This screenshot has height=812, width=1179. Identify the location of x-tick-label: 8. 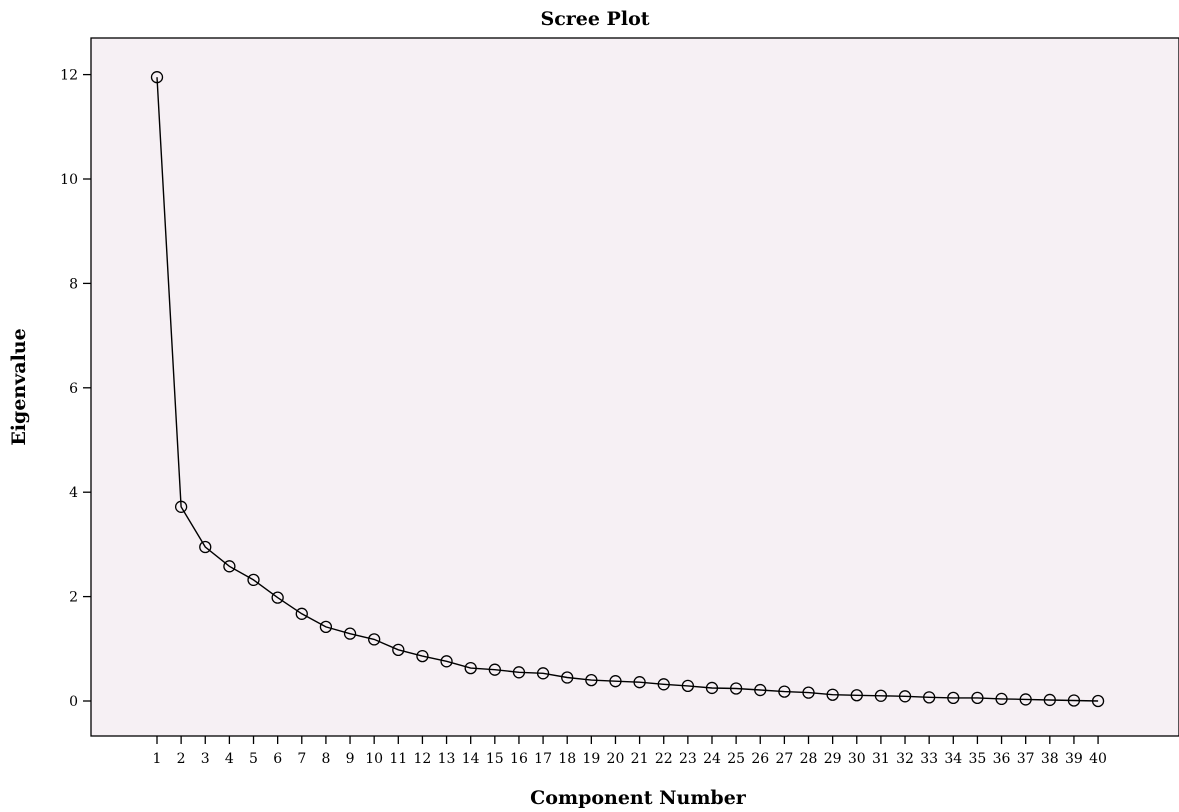
(325, 759).